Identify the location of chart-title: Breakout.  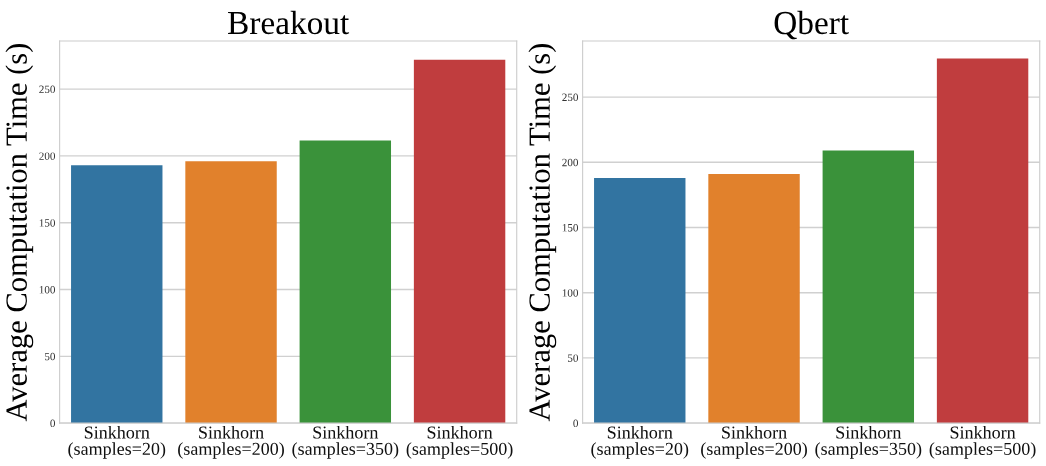
(289, 22).